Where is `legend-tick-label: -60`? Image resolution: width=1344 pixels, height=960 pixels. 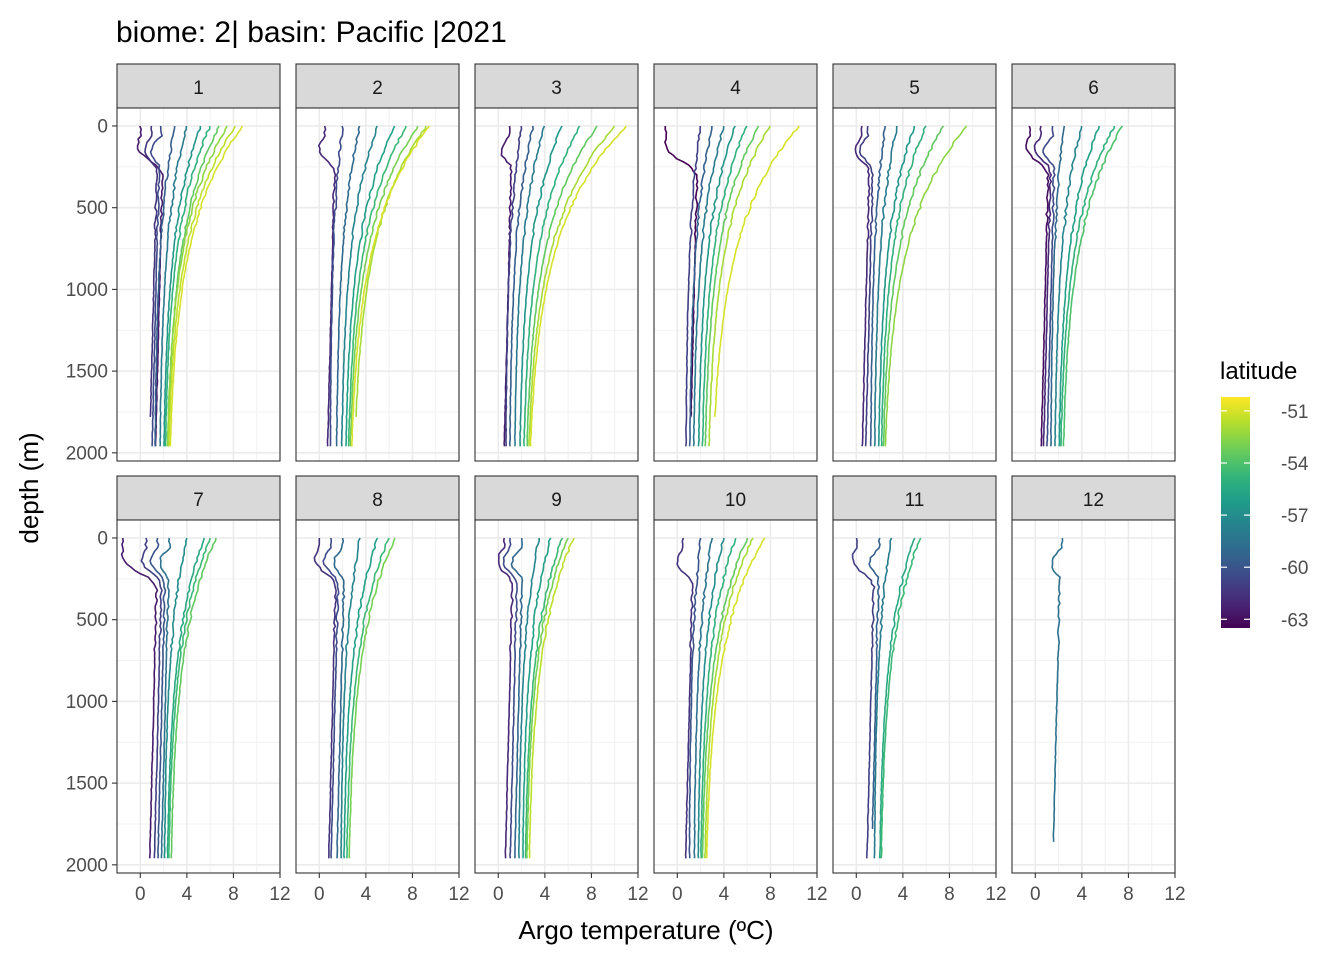
legend-tick-label: -60 is located at coordinates (1294, 568).